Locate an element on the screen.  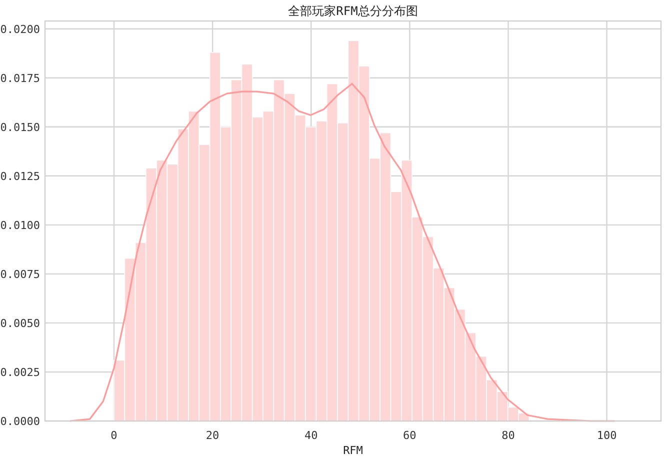
xtick: 40 is located at coordinates (311, 435).